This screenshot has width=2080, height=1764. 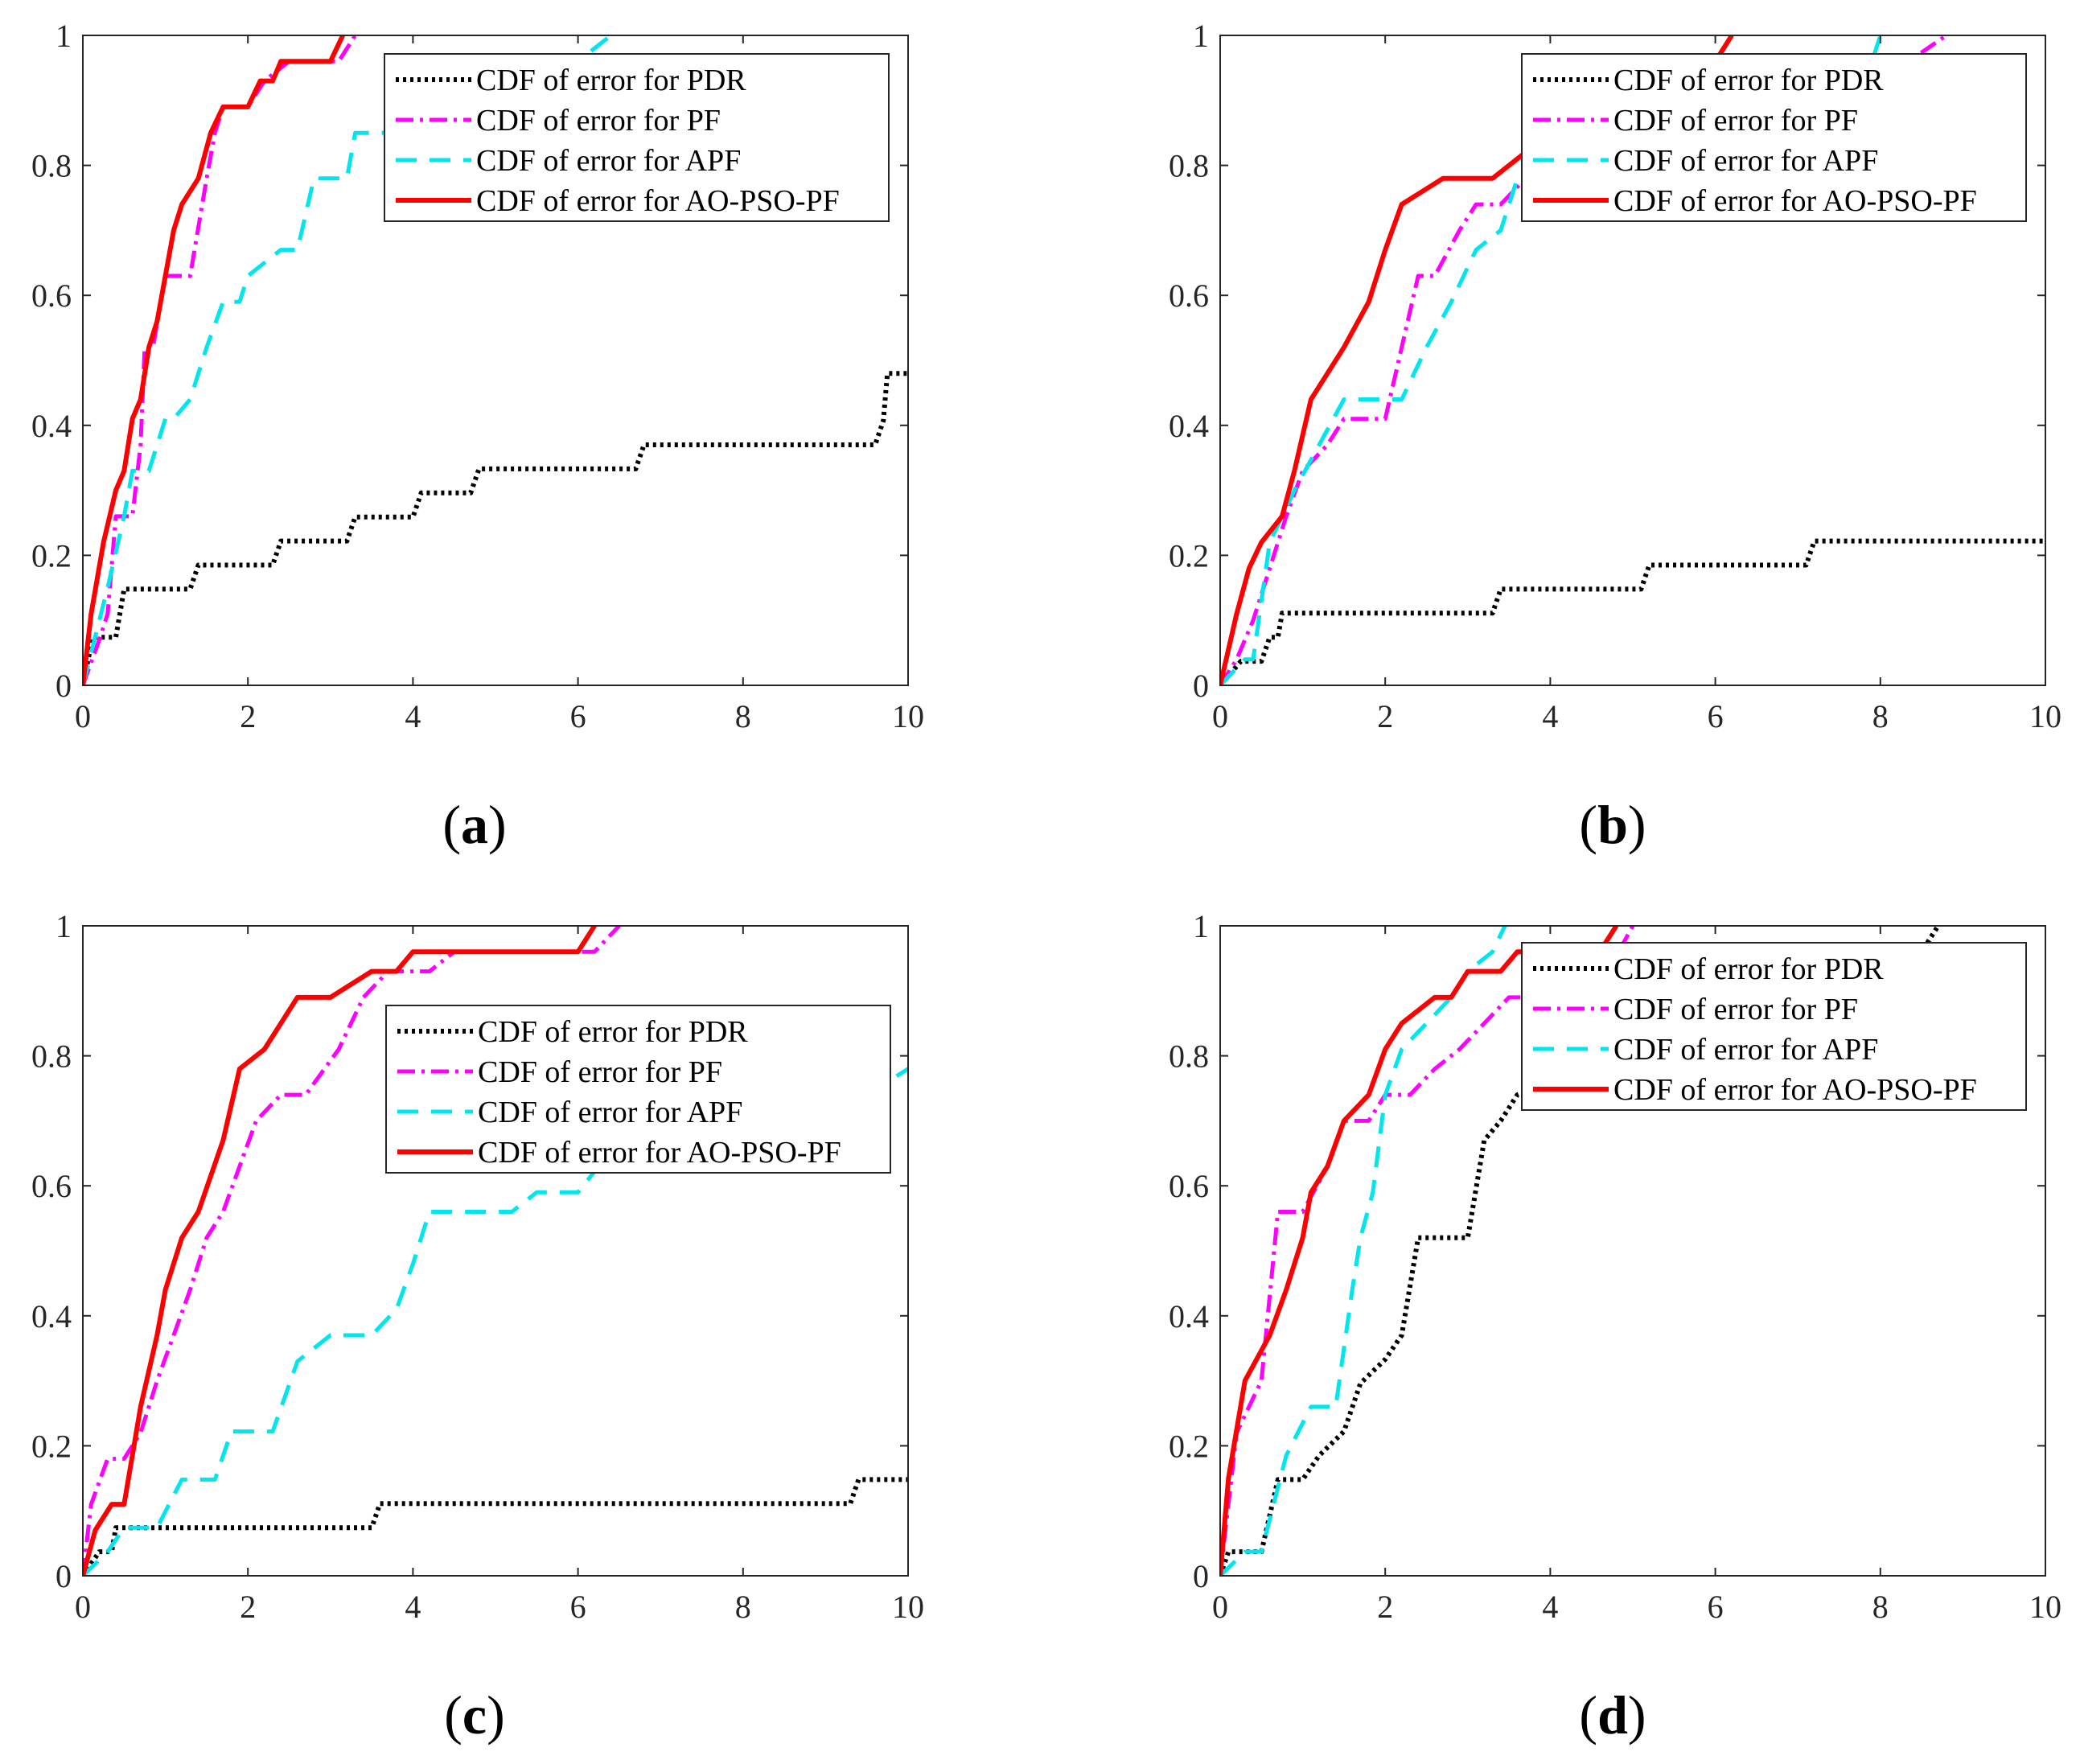 I want to click on panel-label: (c), so click(x=474, y=1715).